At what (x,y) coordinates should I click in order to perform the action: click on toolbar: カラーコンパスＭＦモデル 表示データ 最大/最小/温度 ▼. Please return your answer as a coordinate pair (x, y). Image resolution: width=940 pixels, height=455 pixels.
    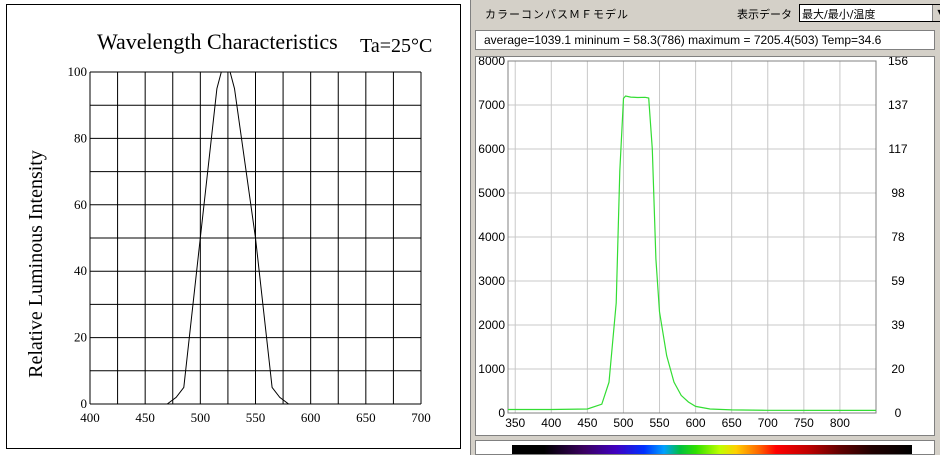
    Looking at the image, I should click on (705, 13).